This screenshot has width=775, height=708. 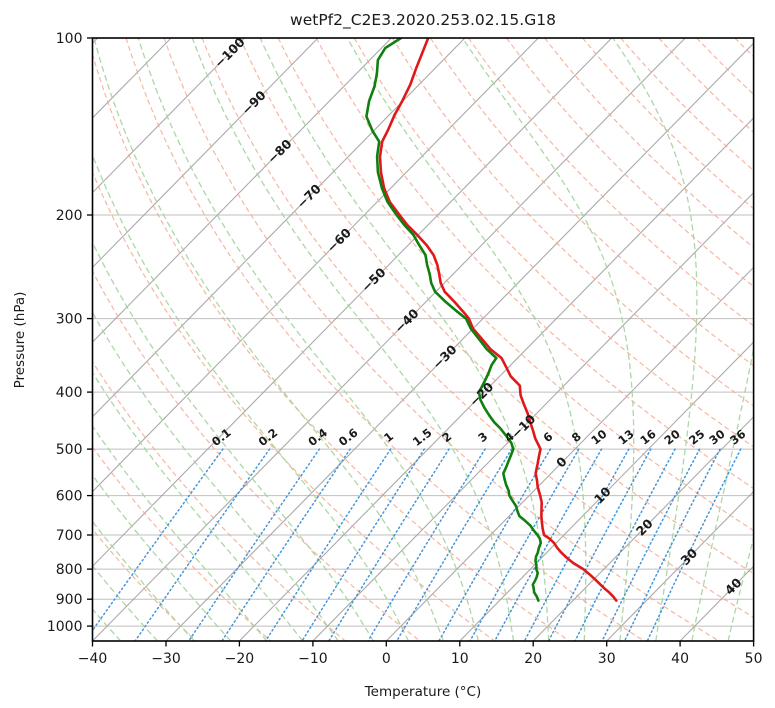 I want to click on mixing-ratio-label: 20, so click(x=672, y=437).